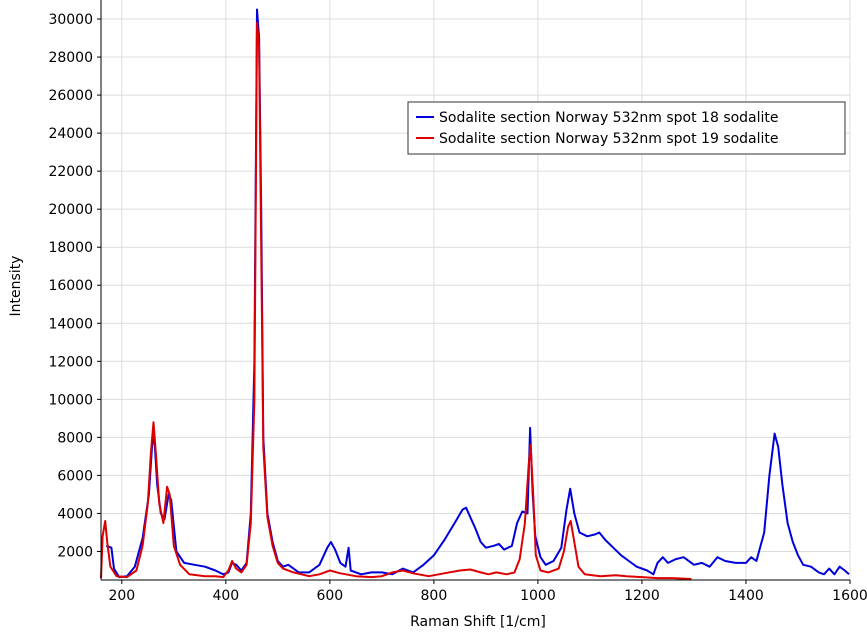 This screenshot has width=867, height=634. I want to click on x-tick-label: 400, so click(225, 596).